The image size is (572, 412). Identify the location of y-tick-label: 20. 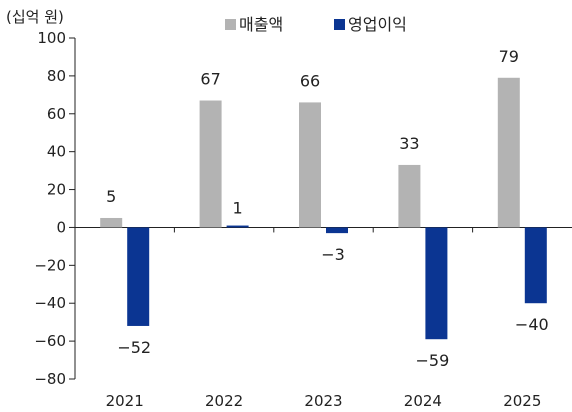
(56, 190).